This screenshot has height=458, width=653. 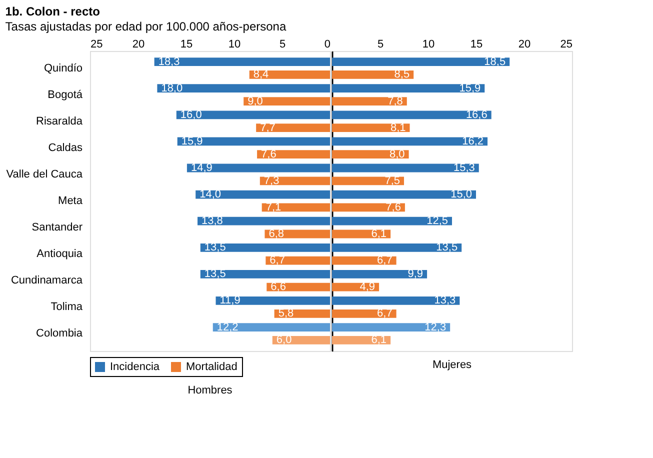 What do you see at coordinates (395, 101) in the screenshot?
I see `data-label: 7,8` at bounding box center [395, 101].